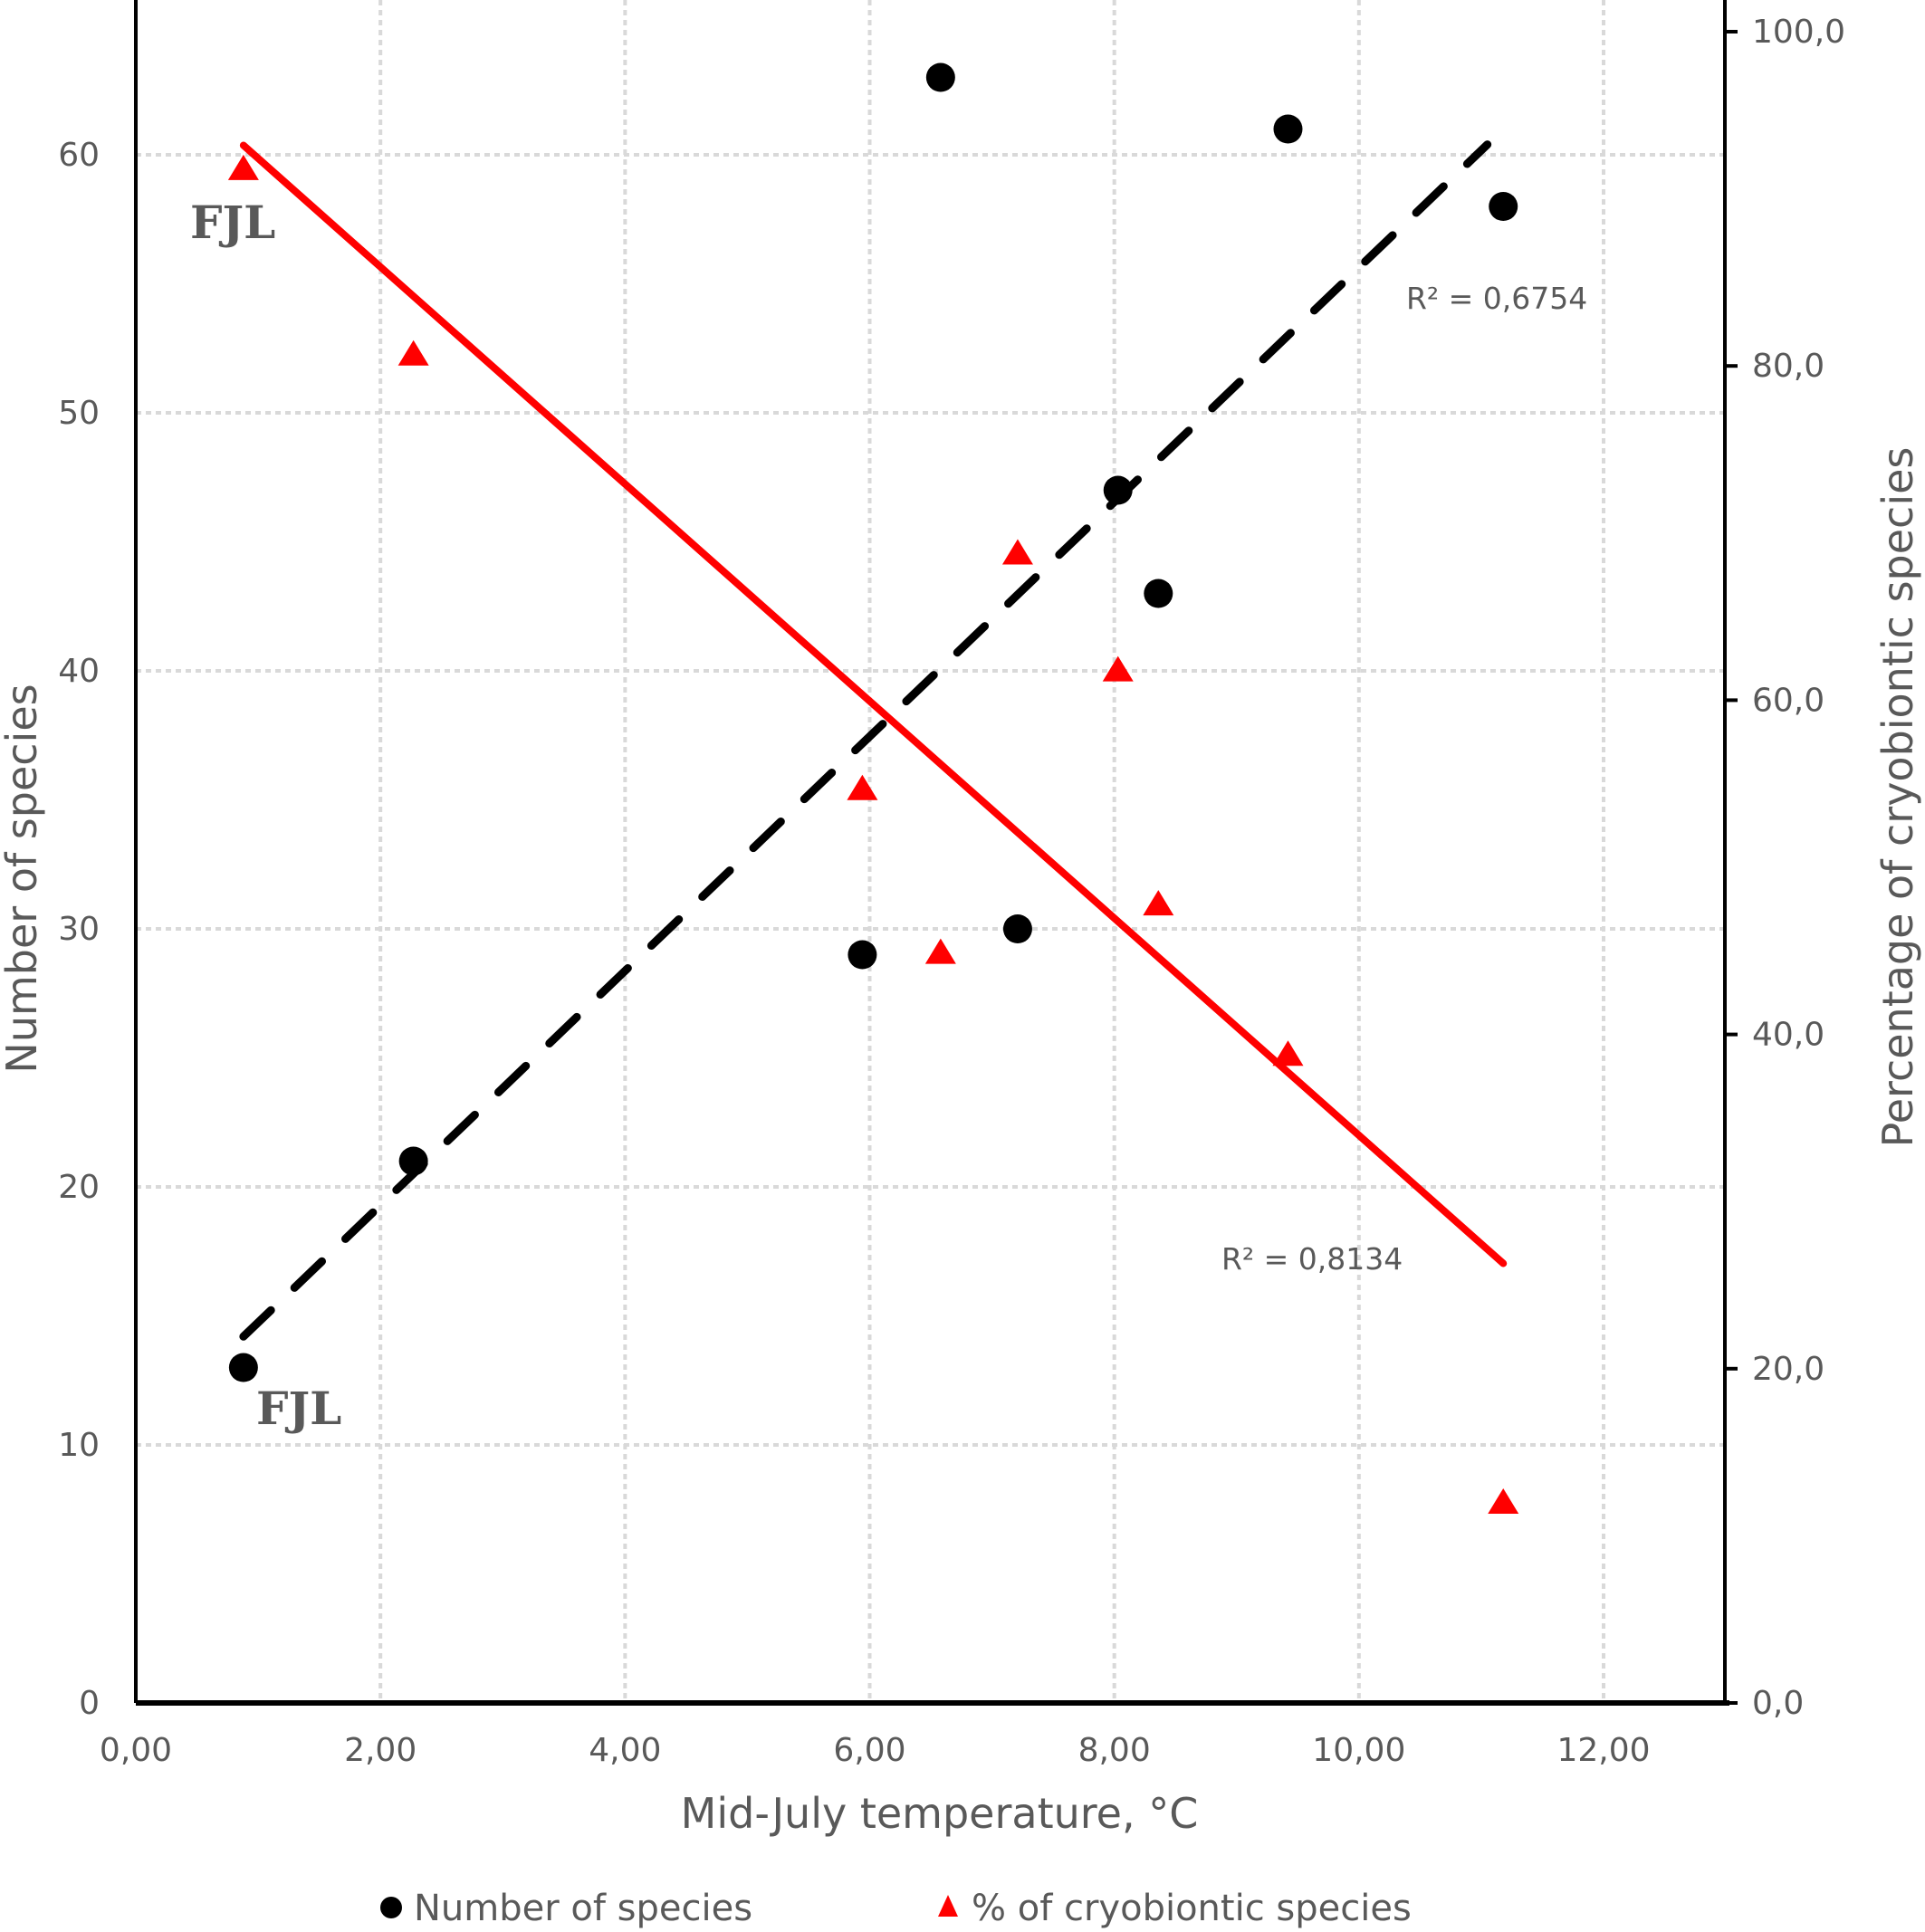 The height and width of the screenshot is (1932, 1925). I want to click on r2-label-species: R² = 0,6754, so click(1497, 298).